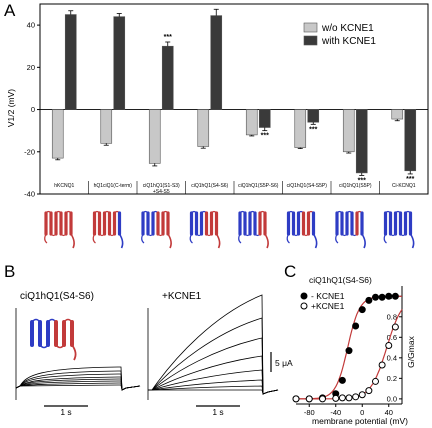  What do you see at coordinates (411, 351) in the screenshot?
I see `y-axis-label: G/Gmax` at bounding box center [411, 351].